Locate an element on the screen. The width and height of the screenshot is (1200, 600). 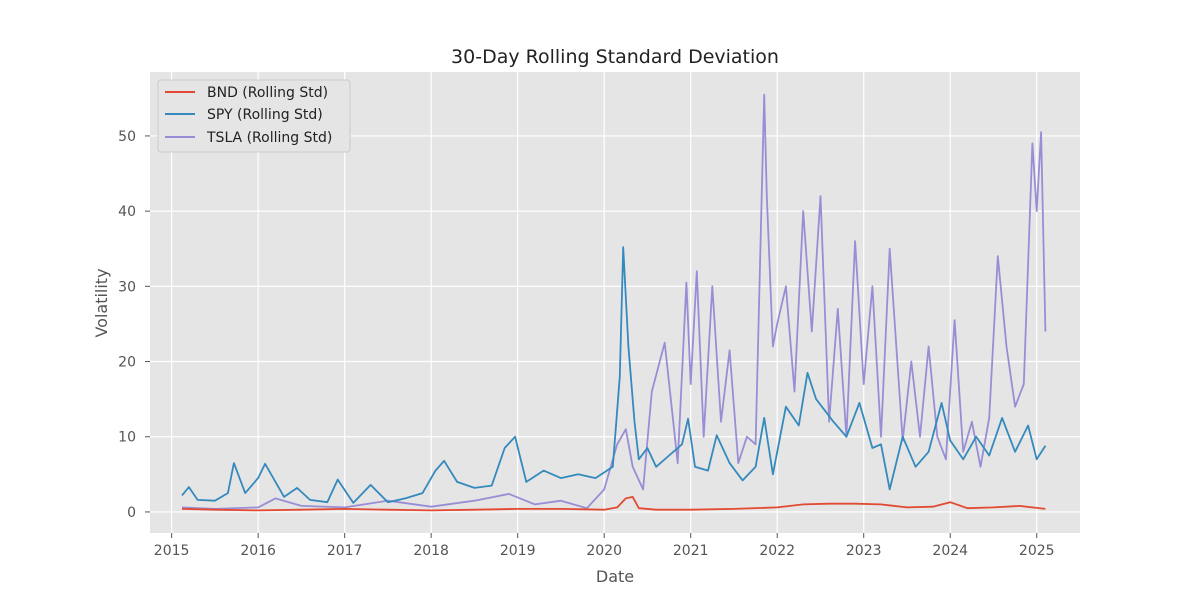
y-tick-label: 20 is located at coordinates (127, 363).